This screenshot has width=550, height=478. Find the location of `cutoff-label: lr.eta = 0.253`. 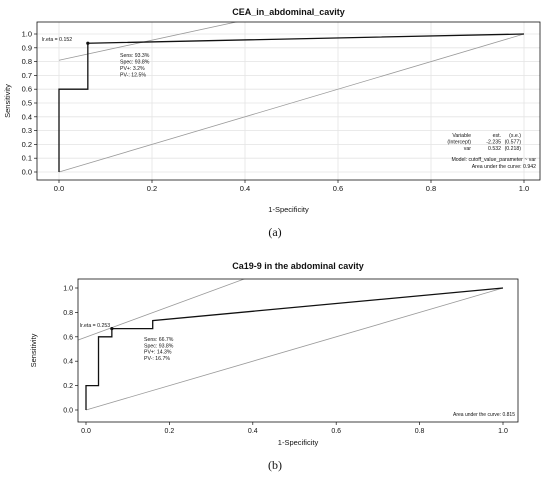

cutoff-label: lr.eta = 0.253 is located at coordinates (95, 326).